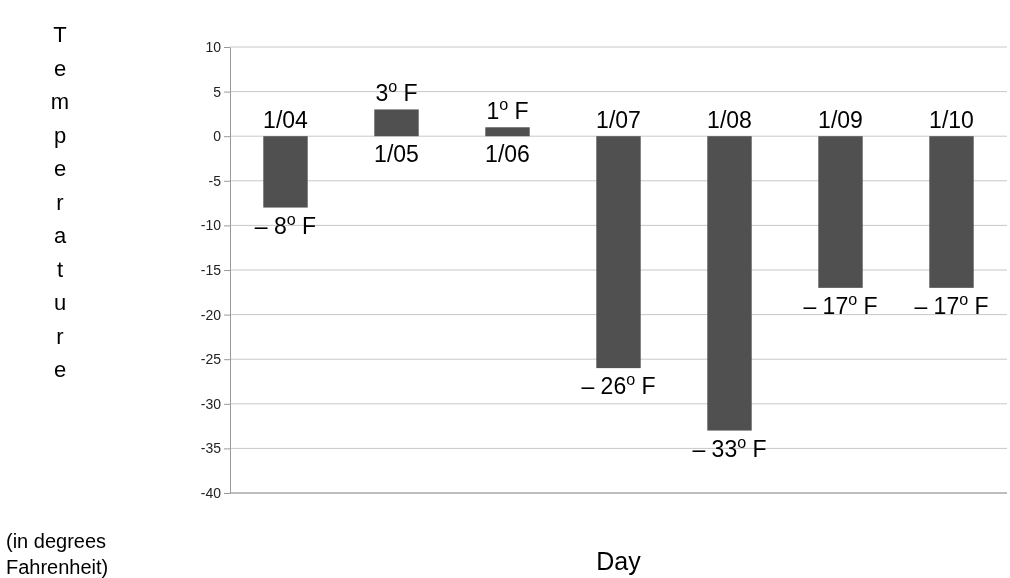 The height and width of the screenshot is (578, 1010). I want to click on text: Temperature, so click(60, 206).